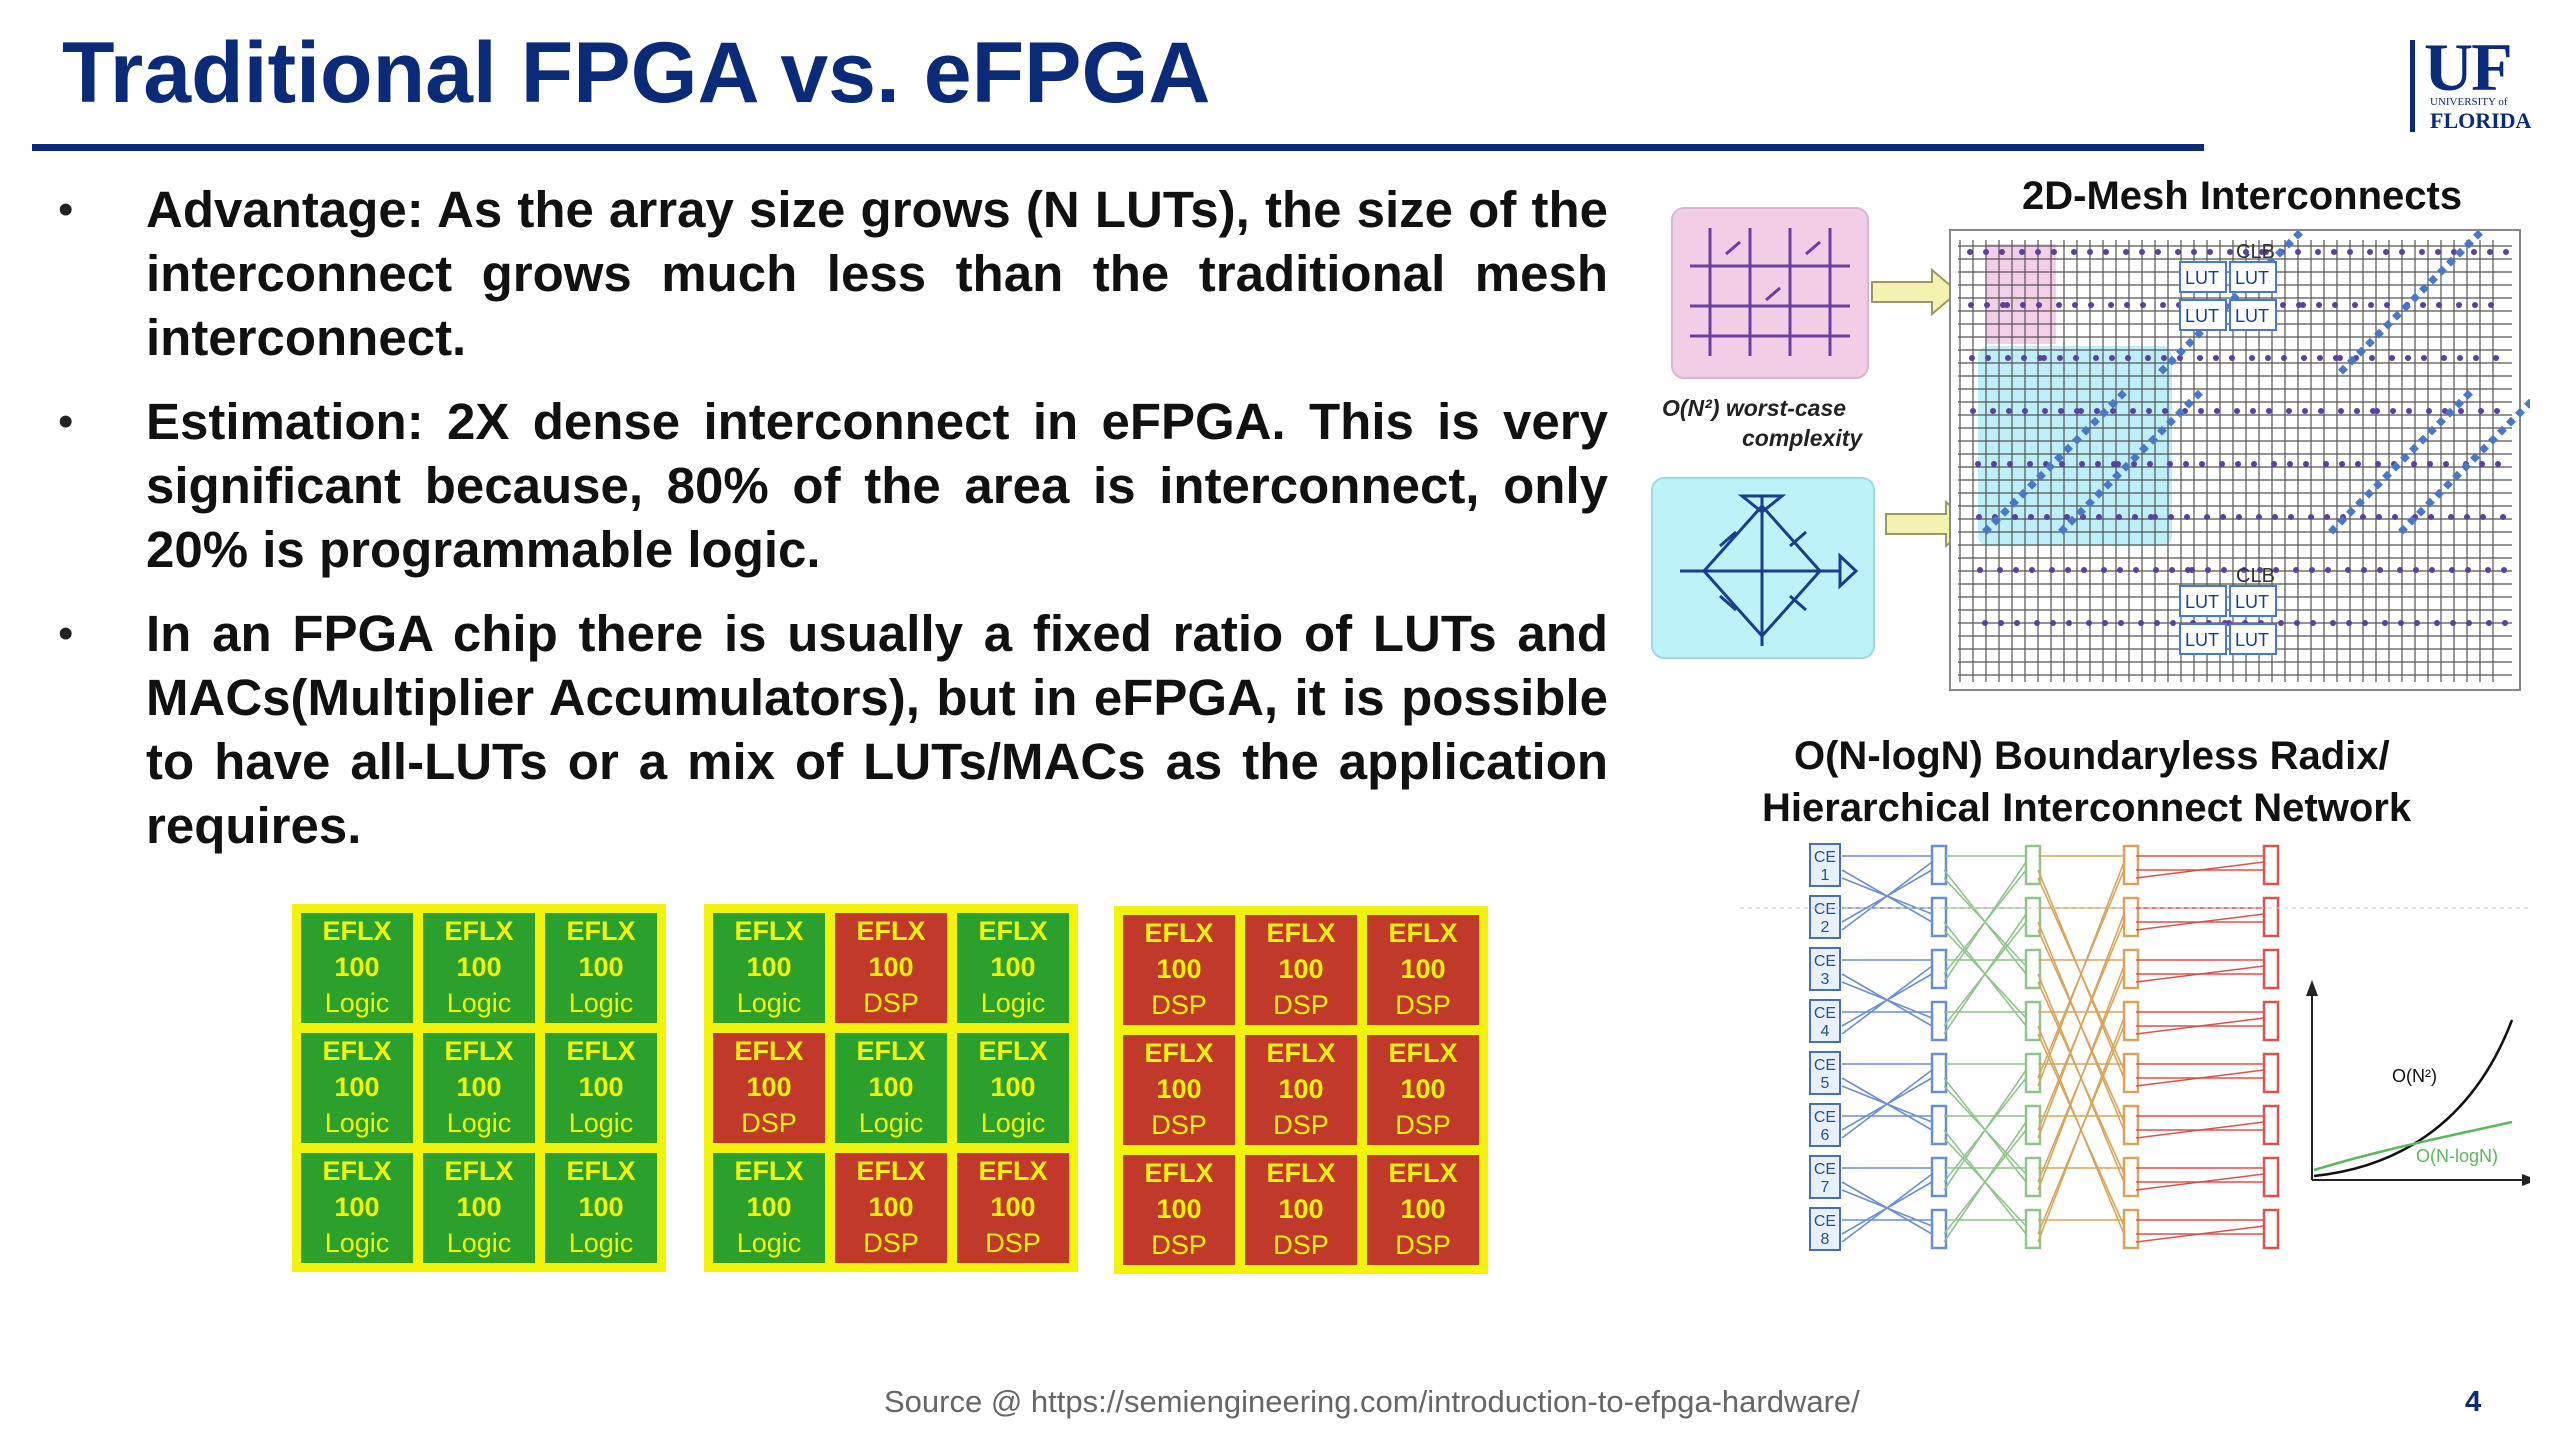  I want to click on label-nlogn: O(N-logN), so click(2457, 1156).